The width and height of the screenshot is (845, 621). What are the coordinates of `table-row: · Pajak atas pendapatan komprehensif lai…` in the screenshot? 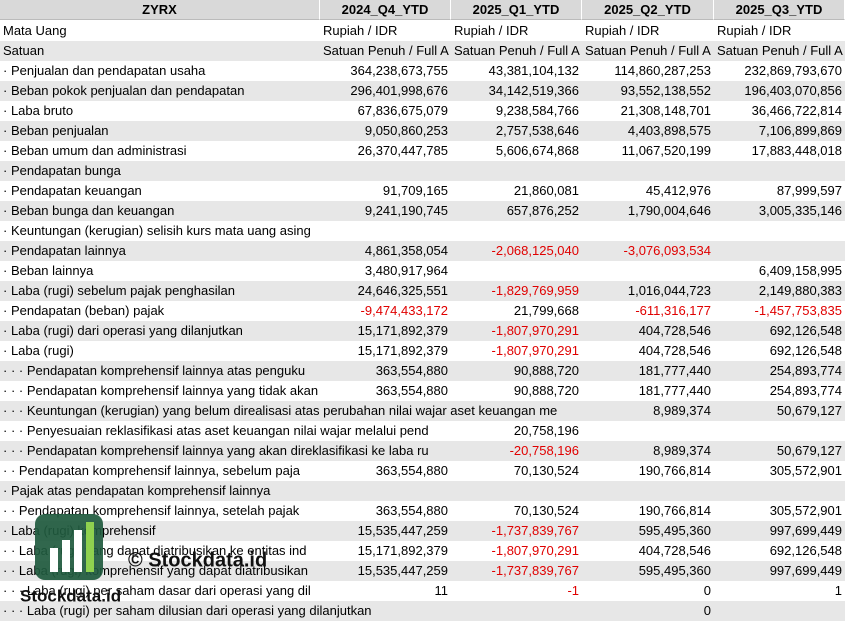 It's located at (422, 491).